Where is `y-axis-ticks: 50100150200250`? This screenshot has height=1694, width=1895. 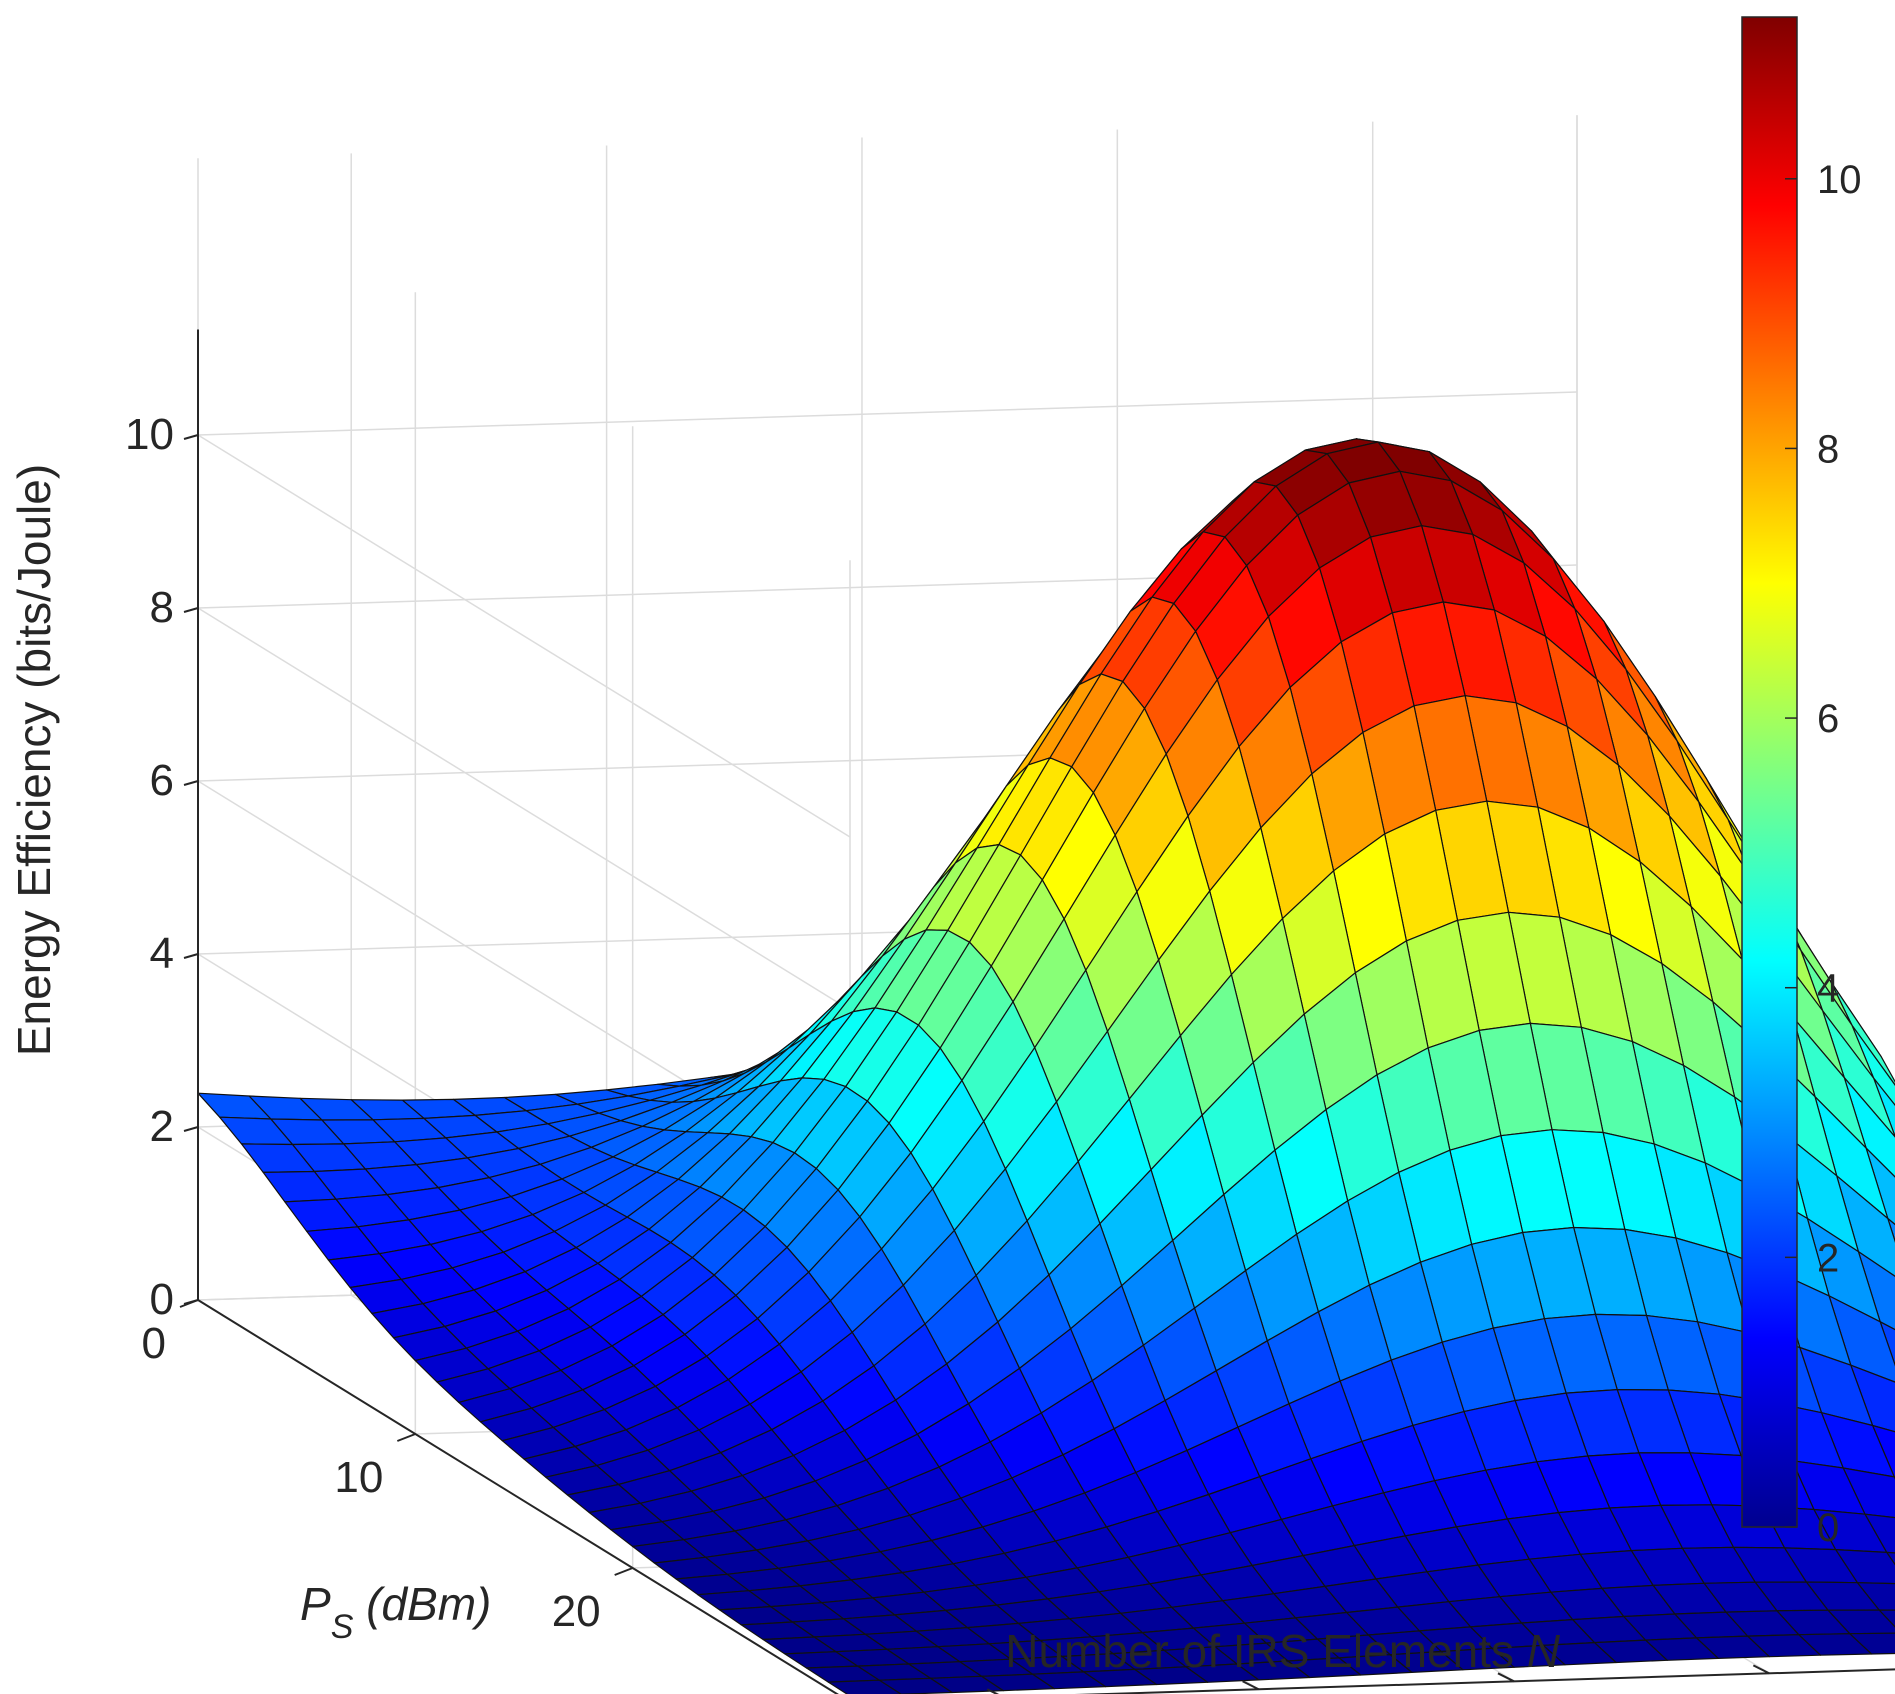
y-axis-ticks: 50100150200250 is located at coordinates (1378, 1679).